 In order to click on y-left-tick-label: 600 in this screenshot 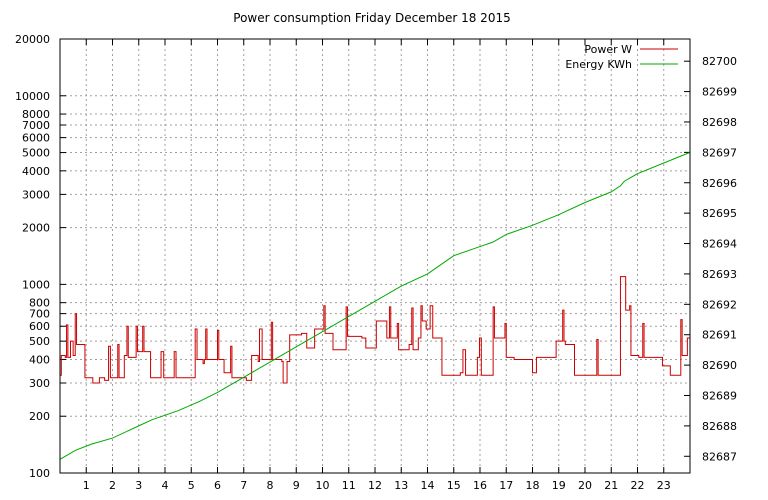, I will do `click(39, 326)`.